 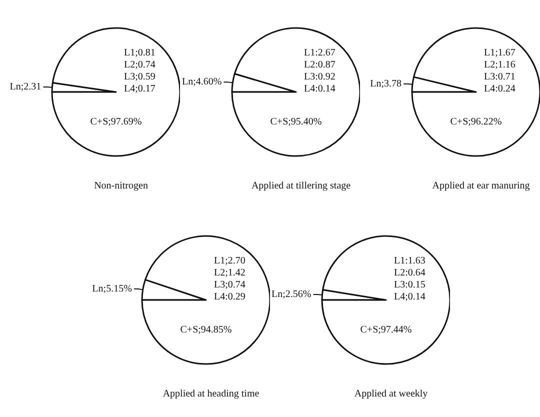 I want to click on text: L2;1.16, so click(x=500, y=65).